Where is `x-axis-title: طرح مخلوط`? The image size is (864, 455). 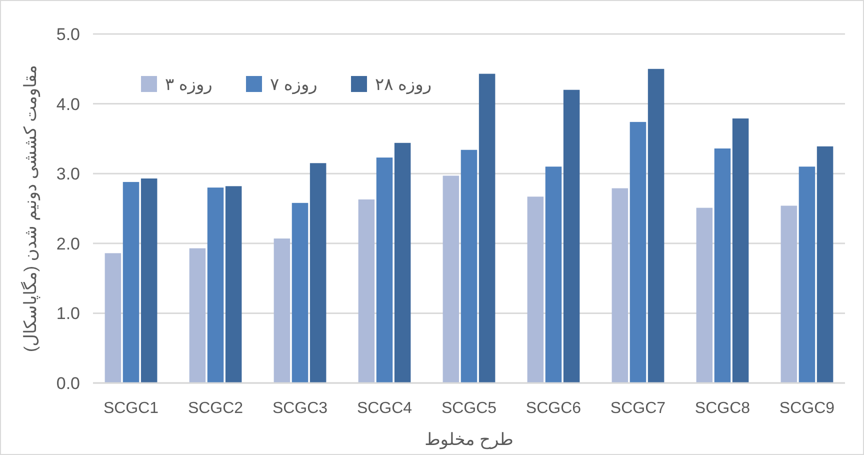
x-axis-title: طرح مخلوط is located at coordinates (469, 440).